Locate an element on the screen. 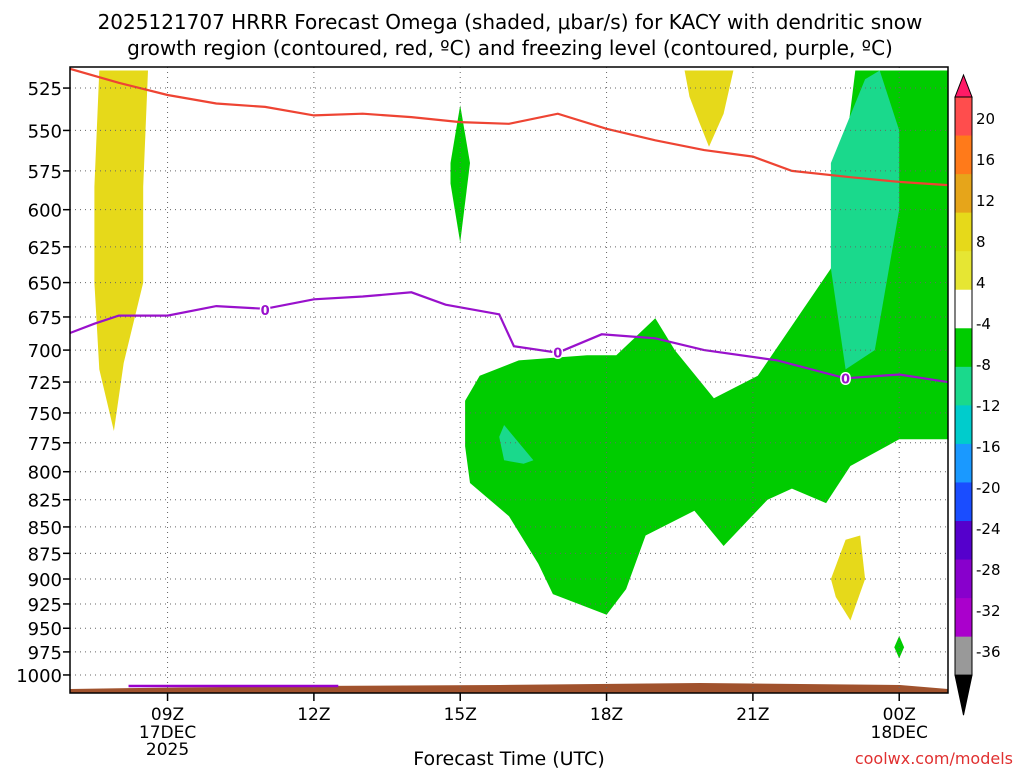  y-tick-label: 925 is located at coordinates (45, 605).